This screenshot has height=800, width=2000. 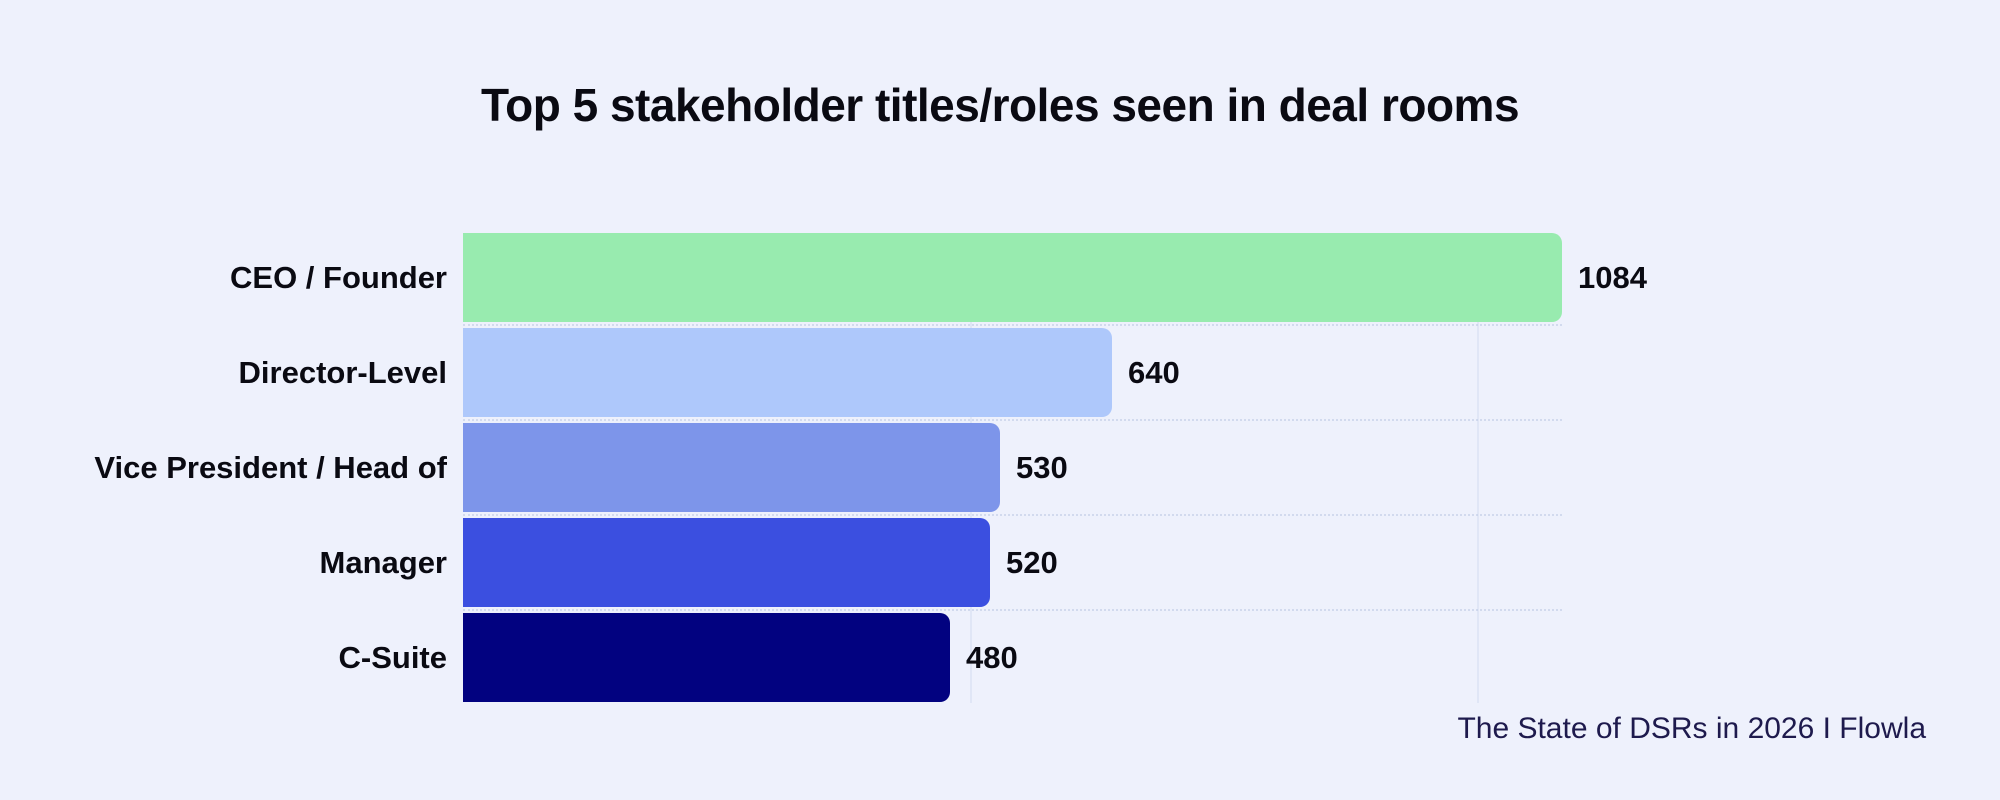 I want to click on bar-row: Manager 520, so click(x=1000, y=562).